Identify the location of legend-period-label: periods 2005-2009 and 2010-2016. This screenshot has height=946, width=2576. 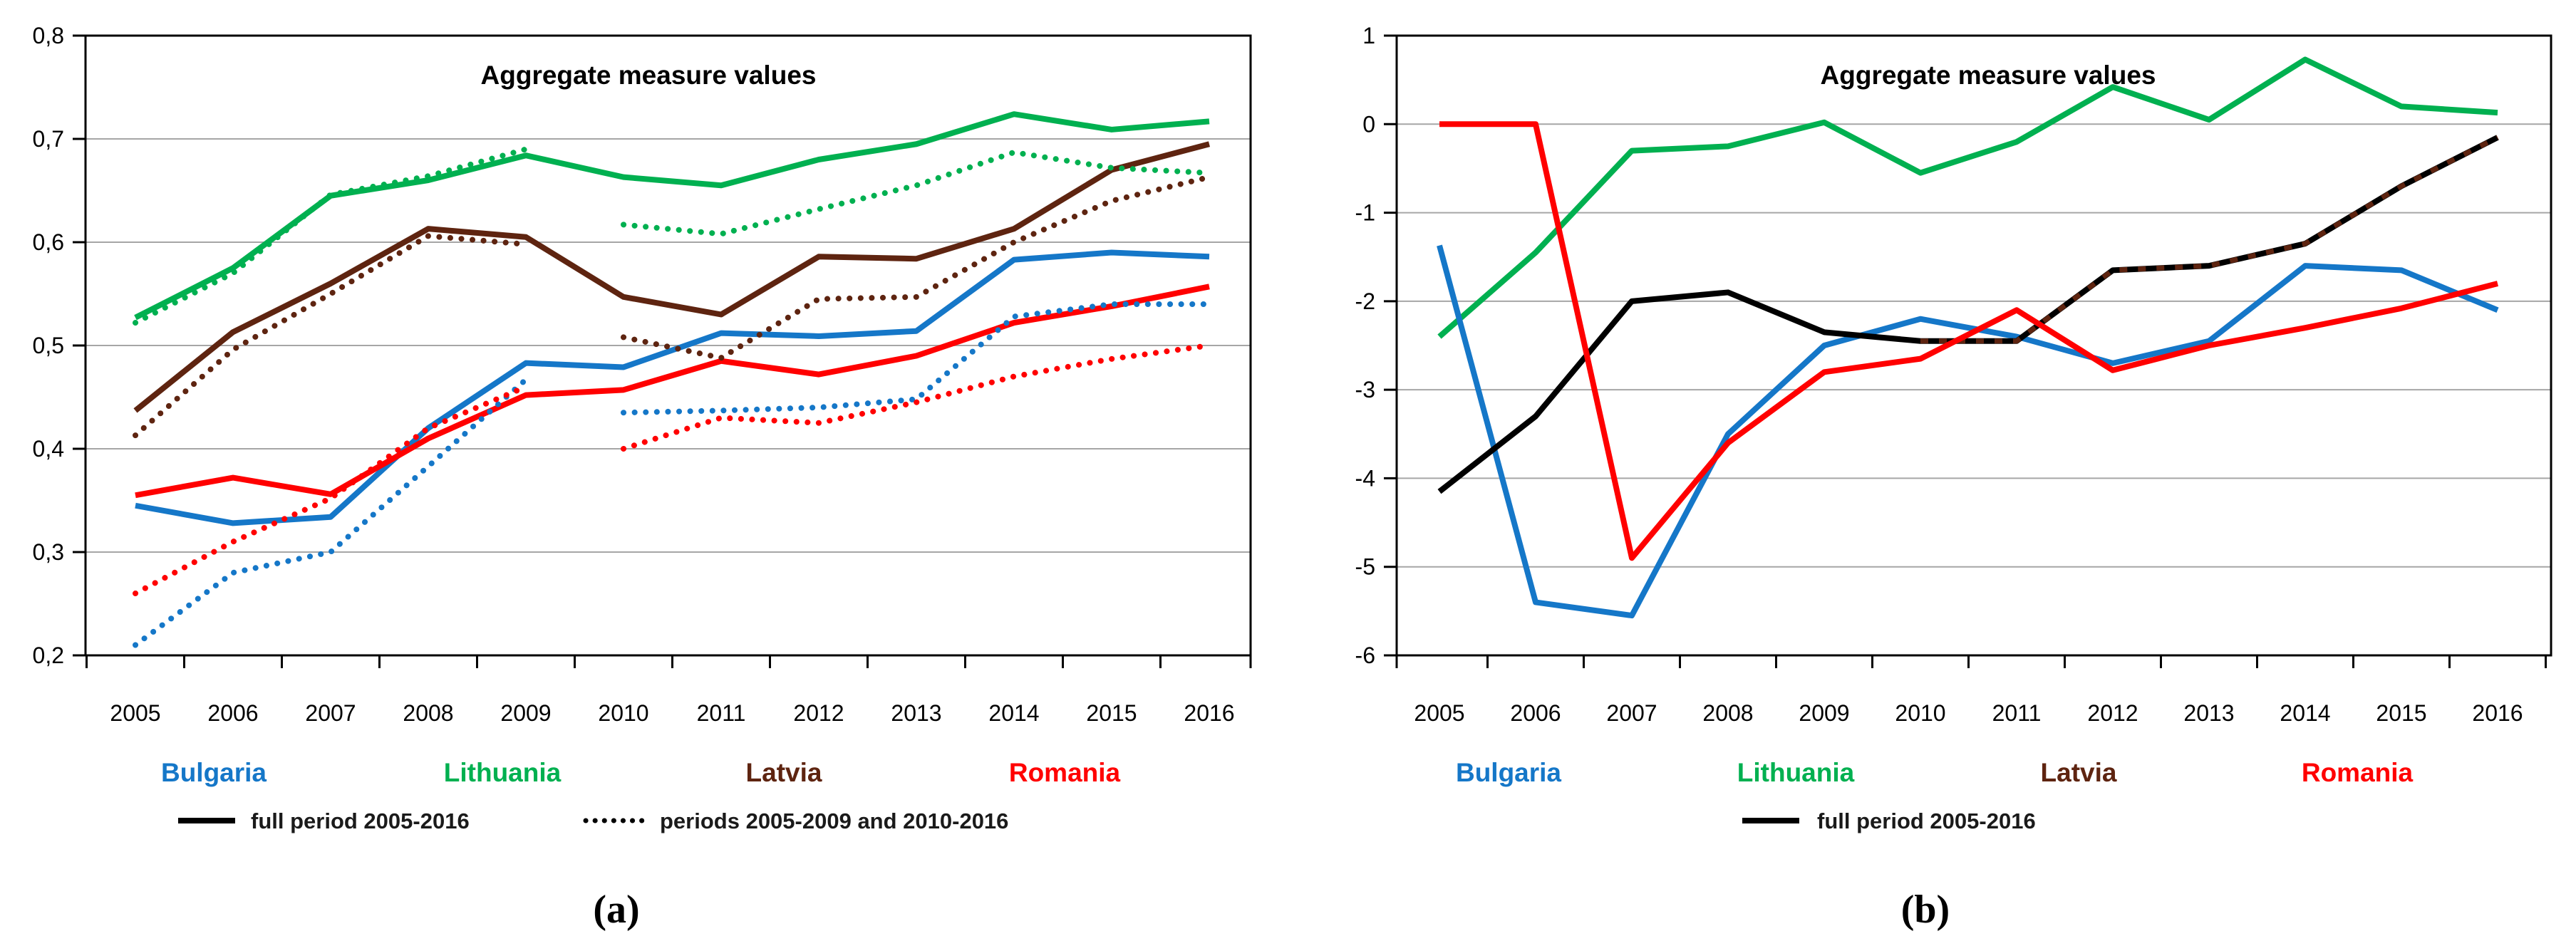
(834, 821).